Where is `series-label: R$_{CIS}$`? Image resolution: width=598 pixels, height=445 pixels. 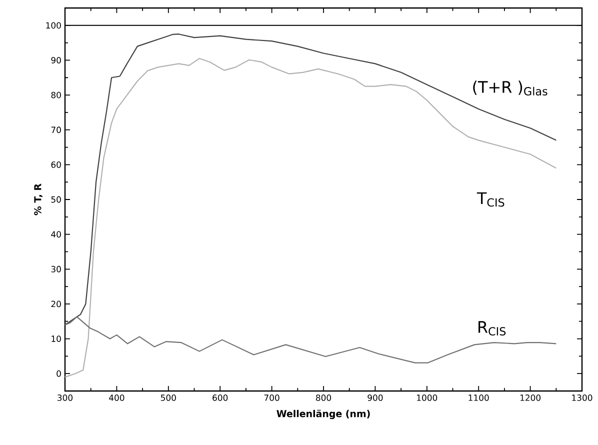
series-label: R$_{CIS}$ is located at coordinates (492, 328).